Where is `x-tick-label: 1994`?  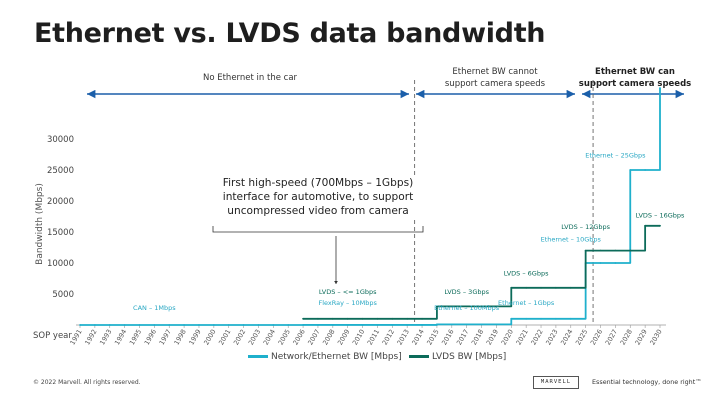 x-tick-label: 1994 is located at coordinates (120, 337).